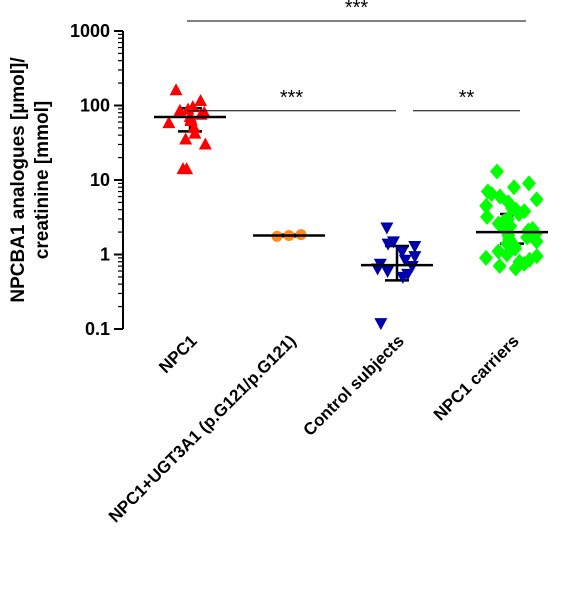 The width and height of the screenshot is (583, 602). Describe the element at coordinates (18, 180) in the screenshot. I see `y-axis-label-line-1: NPCBA1 analogues [µmol]/` at that location.